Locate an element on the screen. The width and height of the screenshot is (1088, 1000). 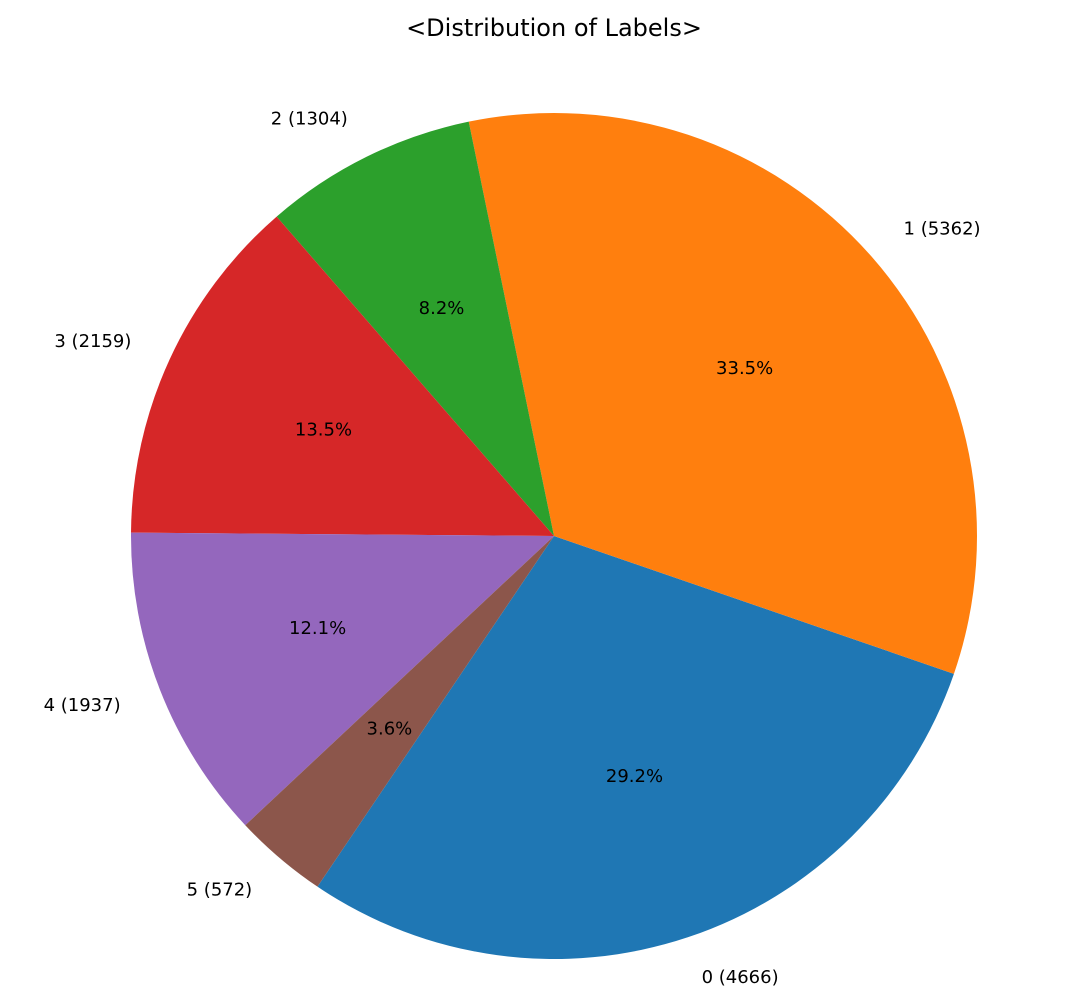
slice-label-2: 2 (1304) is located at coordinates (309, 118).